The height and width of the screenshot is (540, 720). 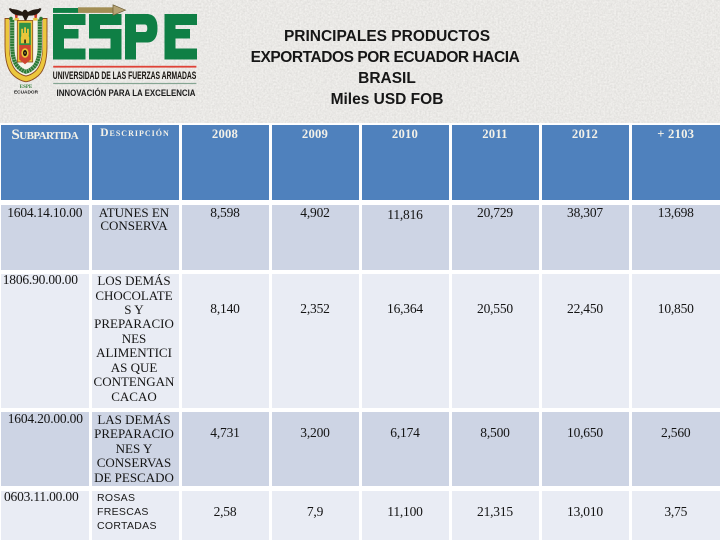 I want to click on svg-text: ESPE, so click(x=26, y=87).